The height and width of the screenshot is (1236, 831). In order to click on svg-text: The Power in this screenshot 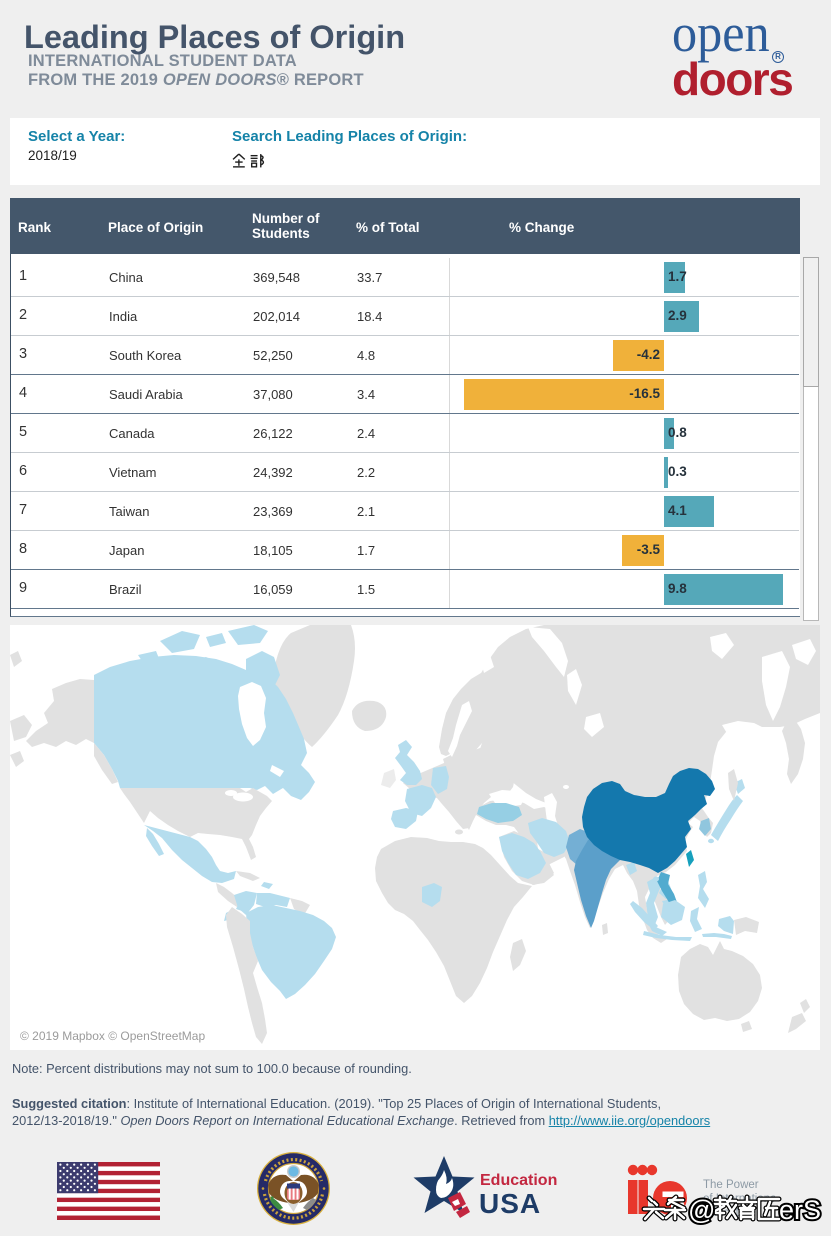, I will do `click(731, 1185)`.